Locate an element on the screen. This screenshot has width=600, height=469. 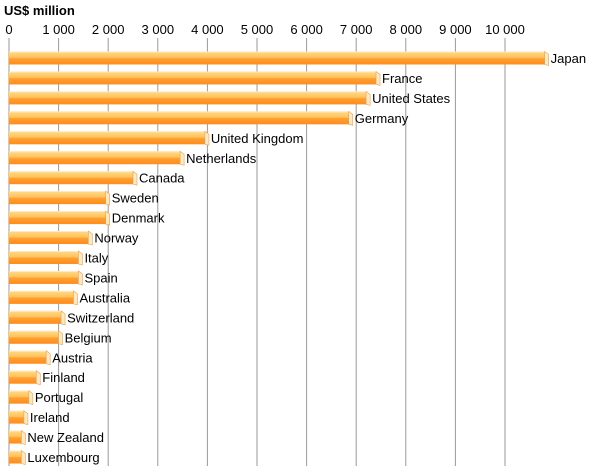
category-label: Spain is located at coordinates (100, 277).